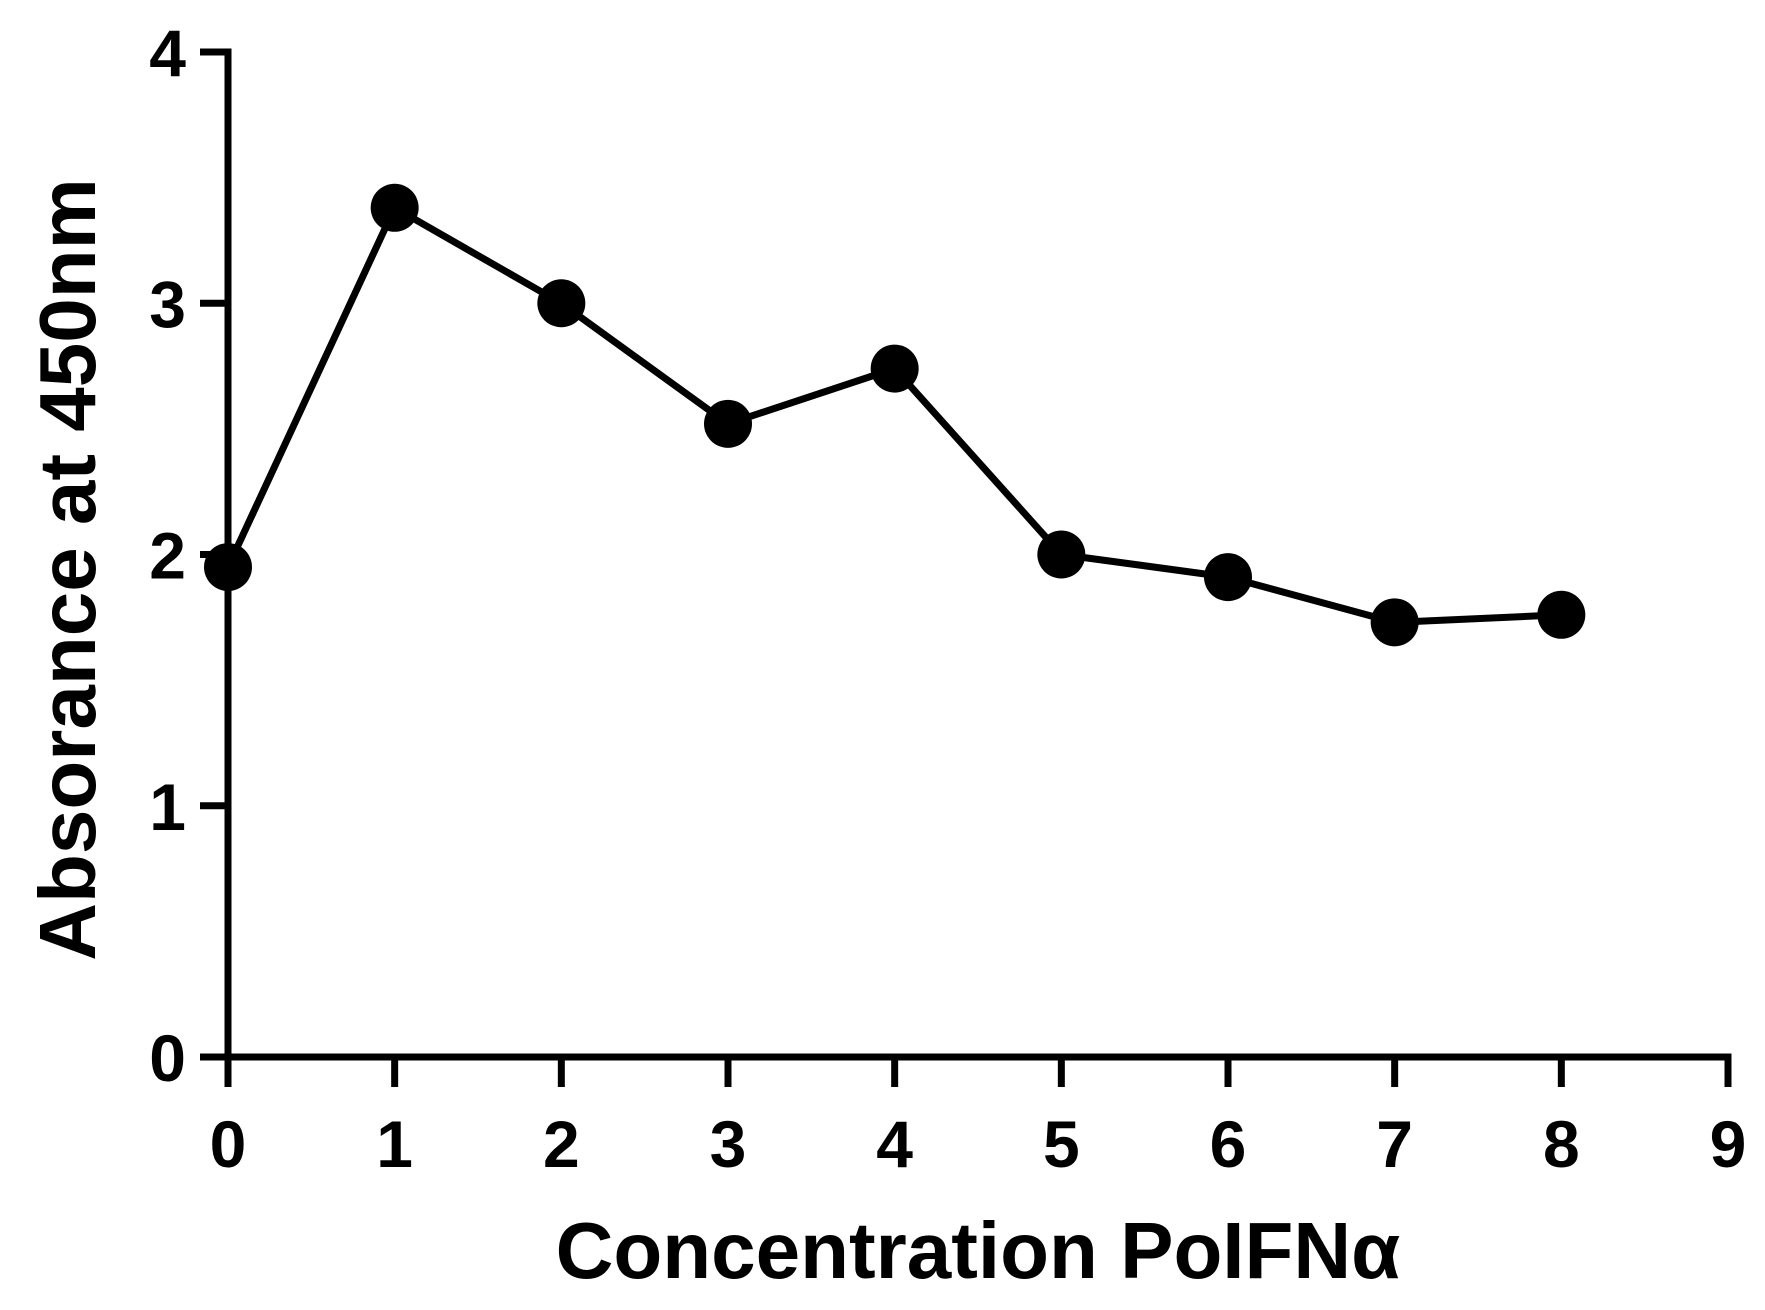 This screenshot has height=1310, width=1765. I want to click on x-tick-label: 4, so click(894, 1144).